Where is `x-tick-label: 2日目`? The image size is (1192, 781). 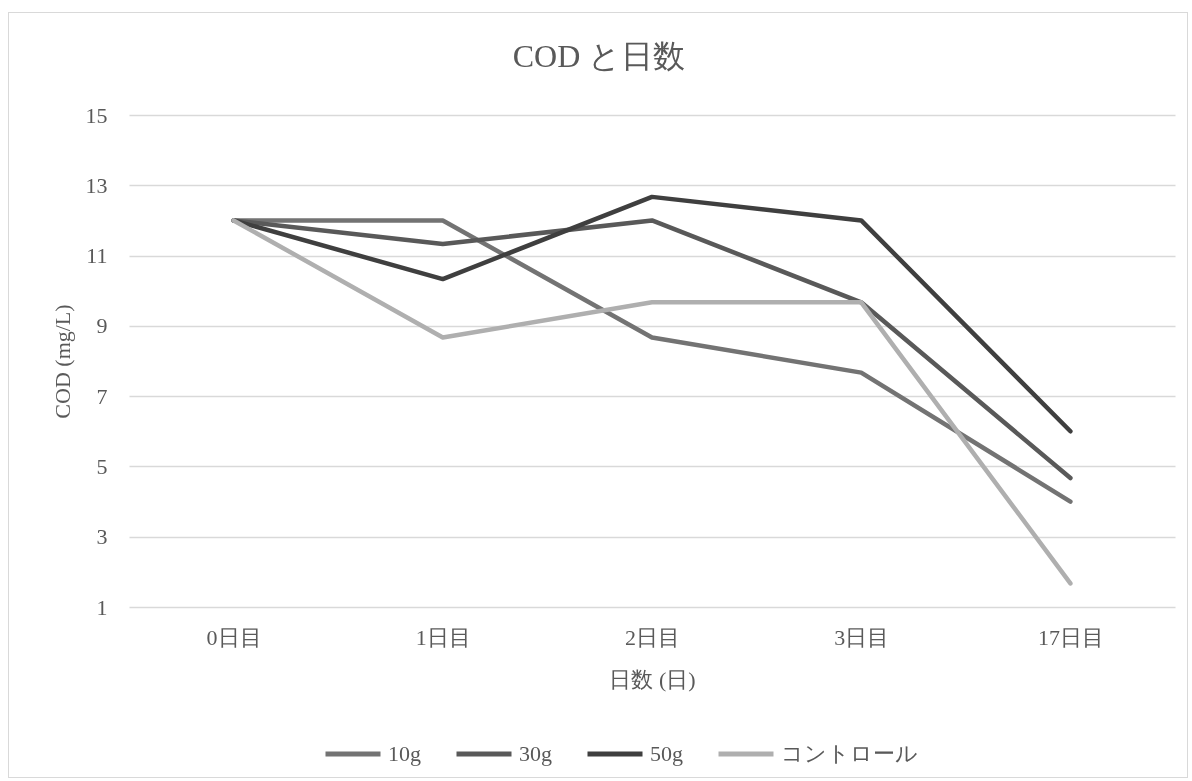
x-tick-label: 2日目 is located at coordinates (652, 637).